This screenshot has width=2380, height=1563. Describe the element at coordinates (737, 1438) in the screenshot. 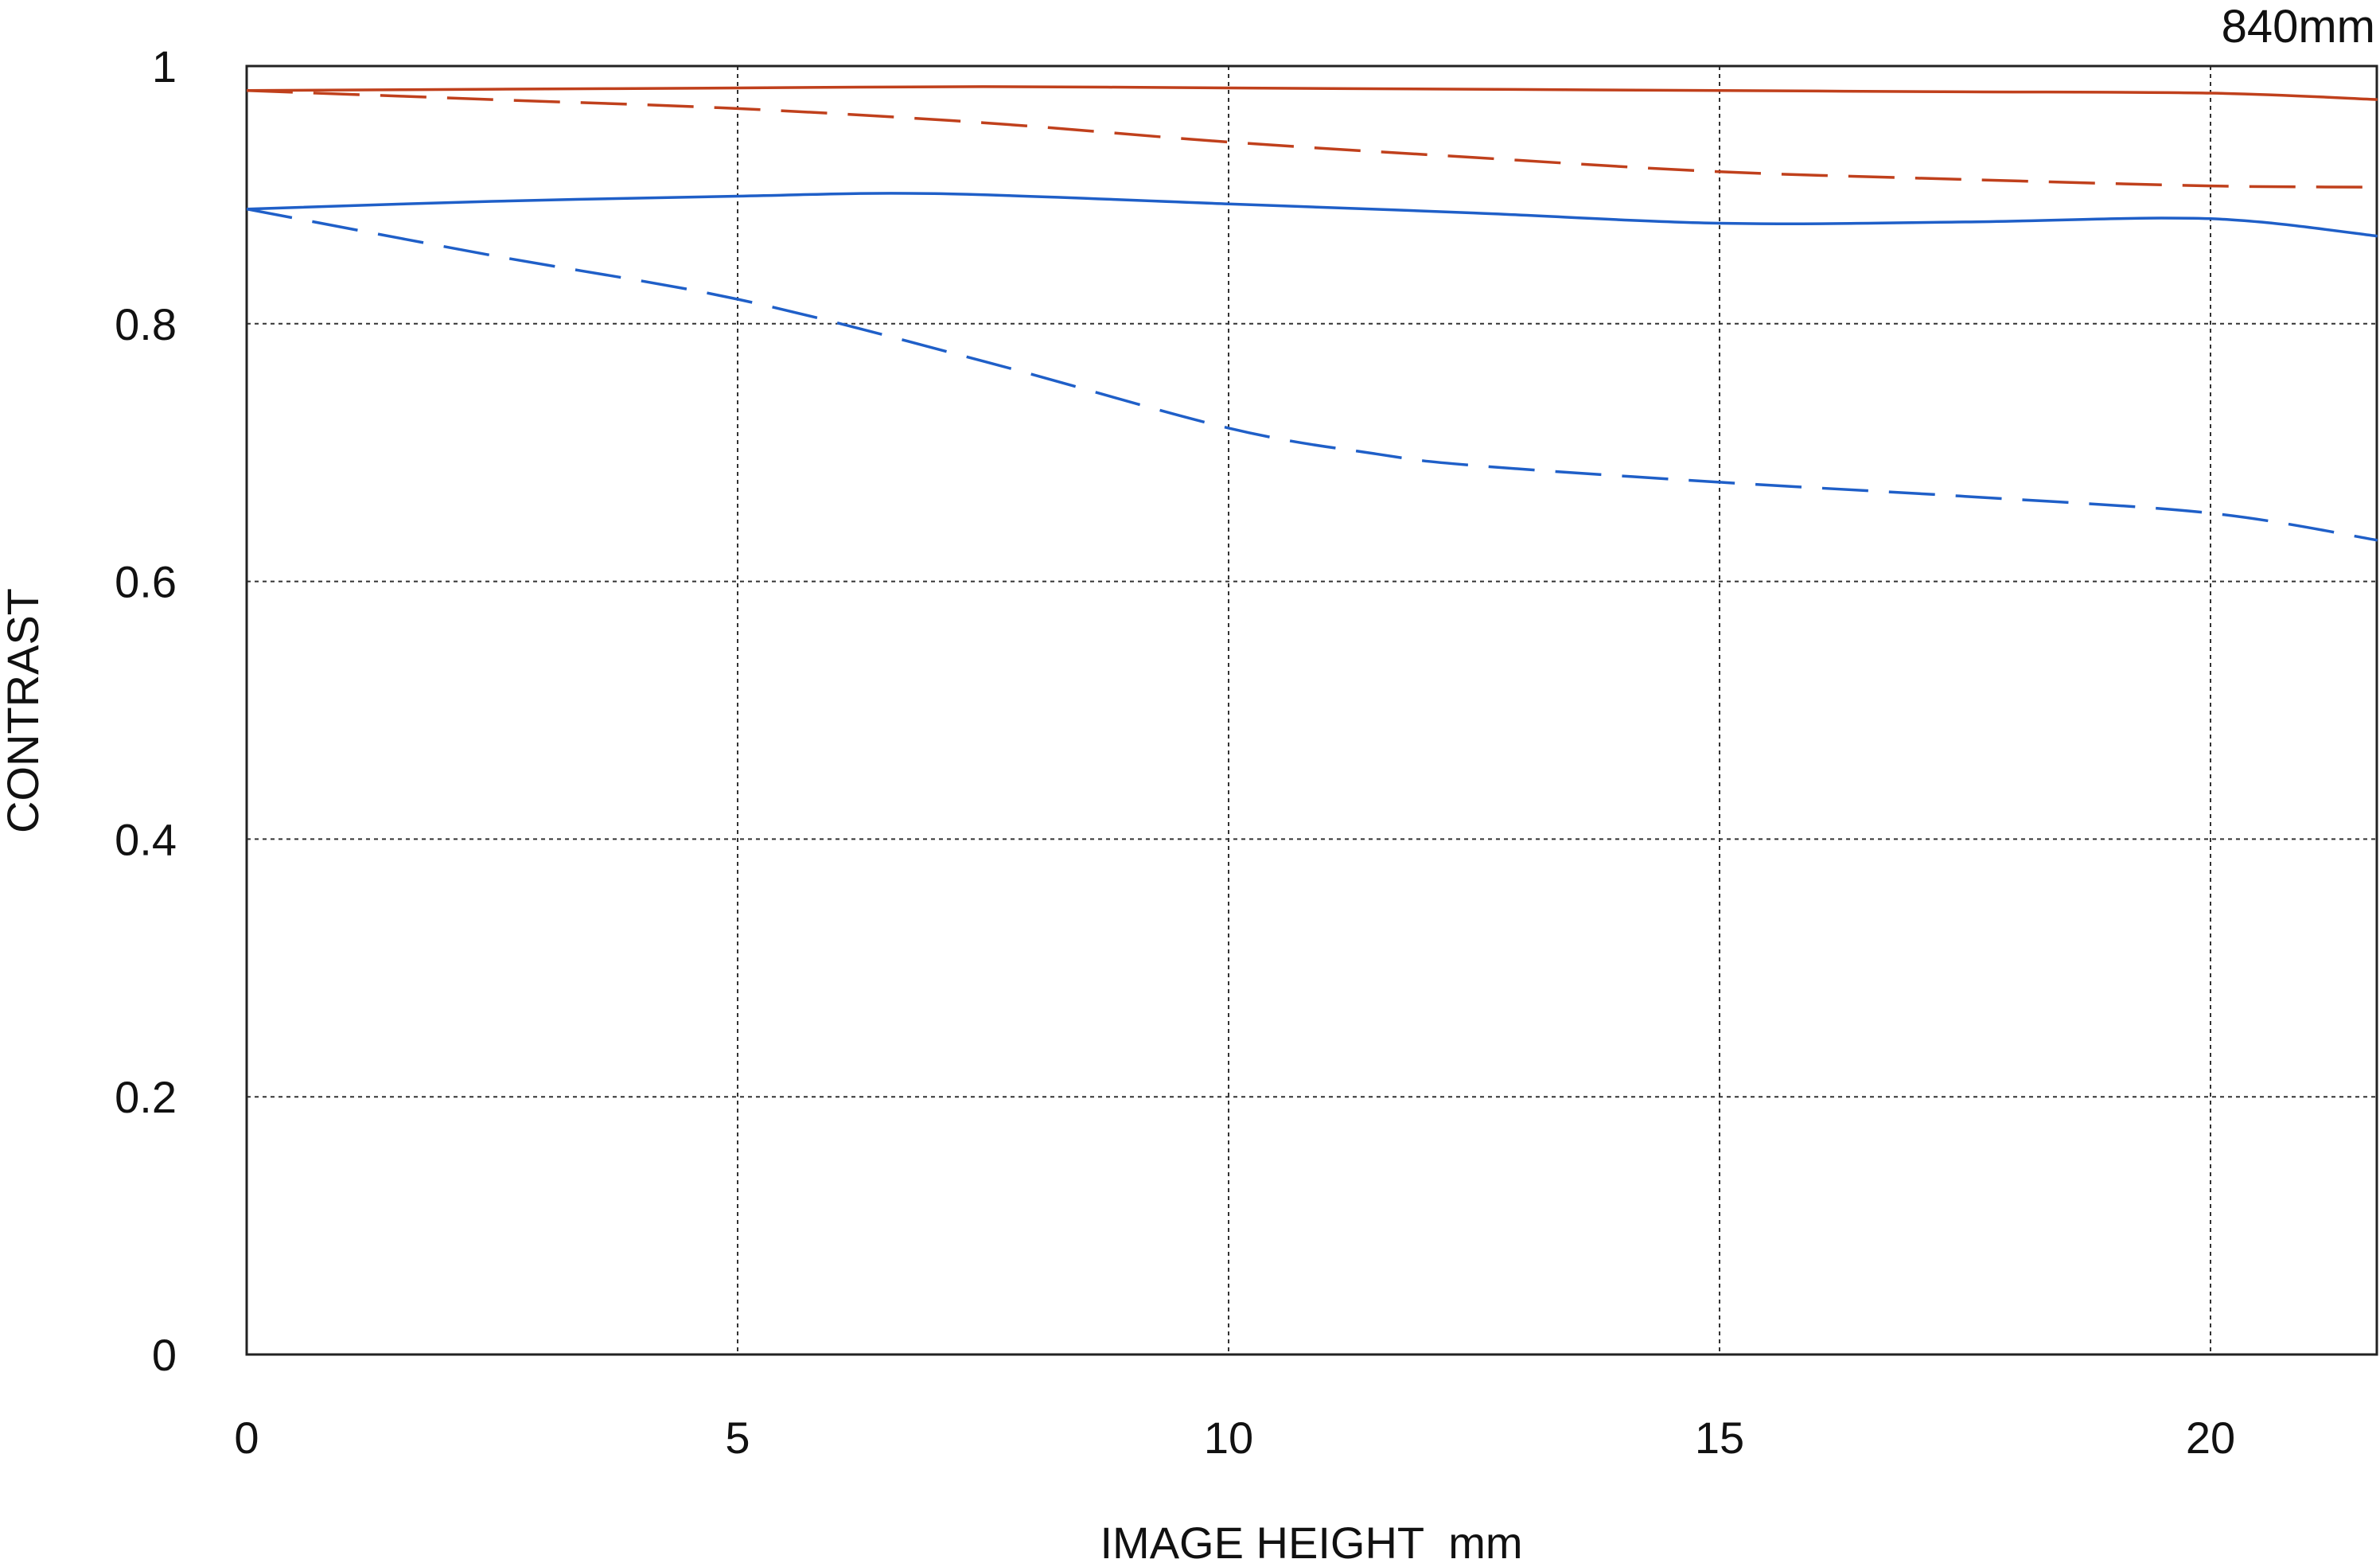

I see `x-tick-label: 5` at that location.